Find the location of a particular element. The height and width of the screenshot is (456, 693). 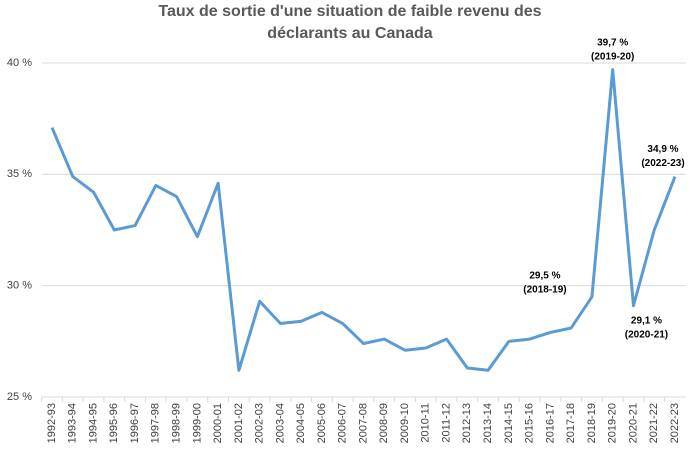

data-sublabel: (2020-21) is located at coordinates (646, 334).